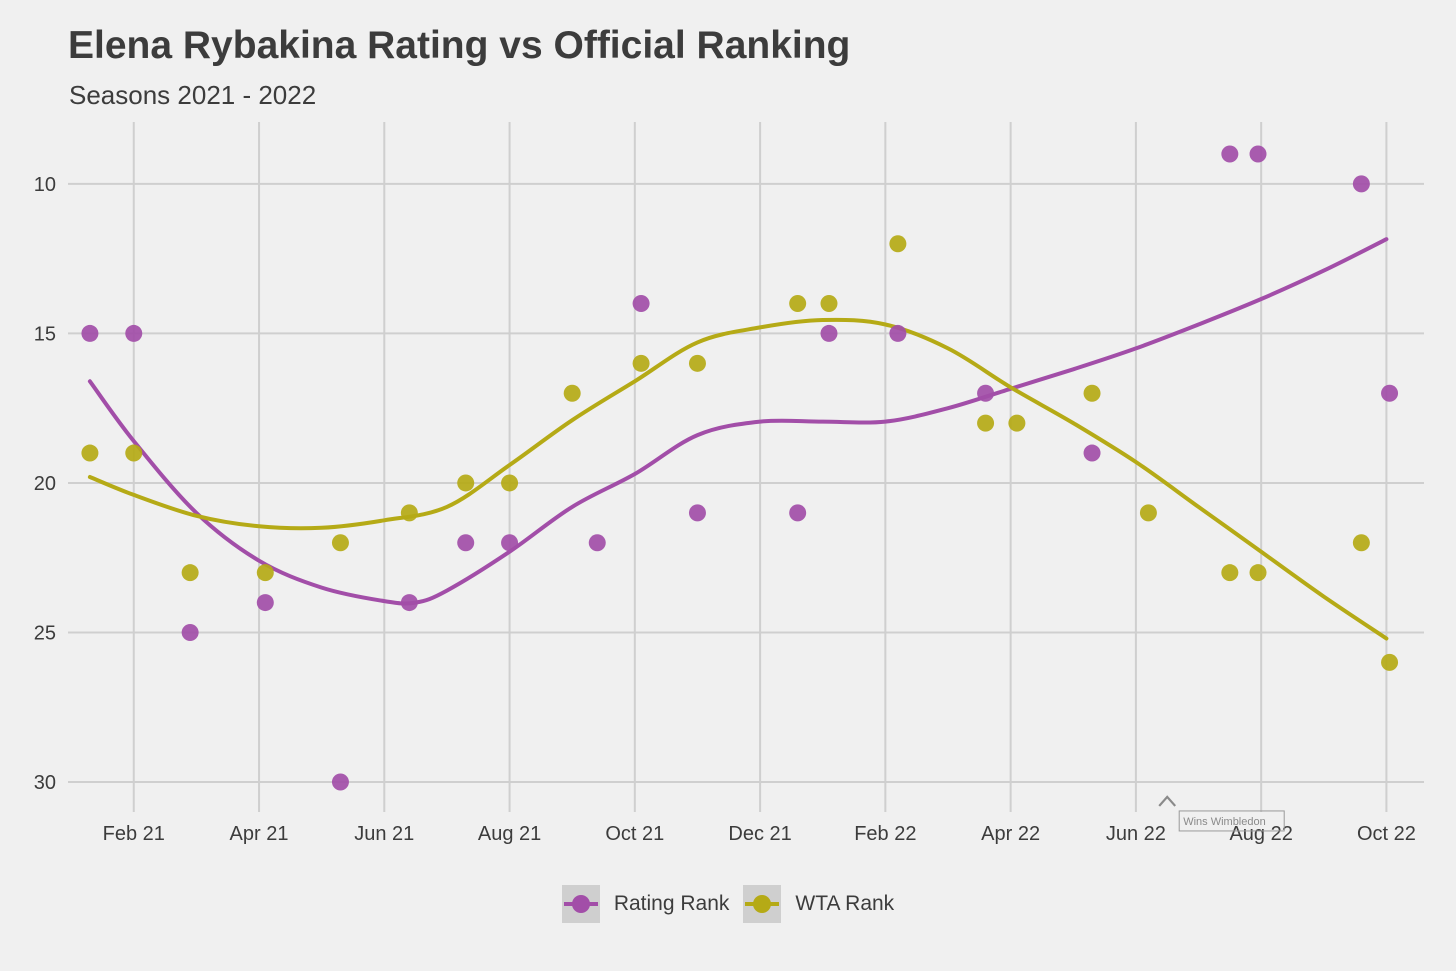 This screenshot has height=971, width=1456. Describe the element at coordinates (45, 633) in the screenshot. I see `y-tick-label-25: 25` at that location.